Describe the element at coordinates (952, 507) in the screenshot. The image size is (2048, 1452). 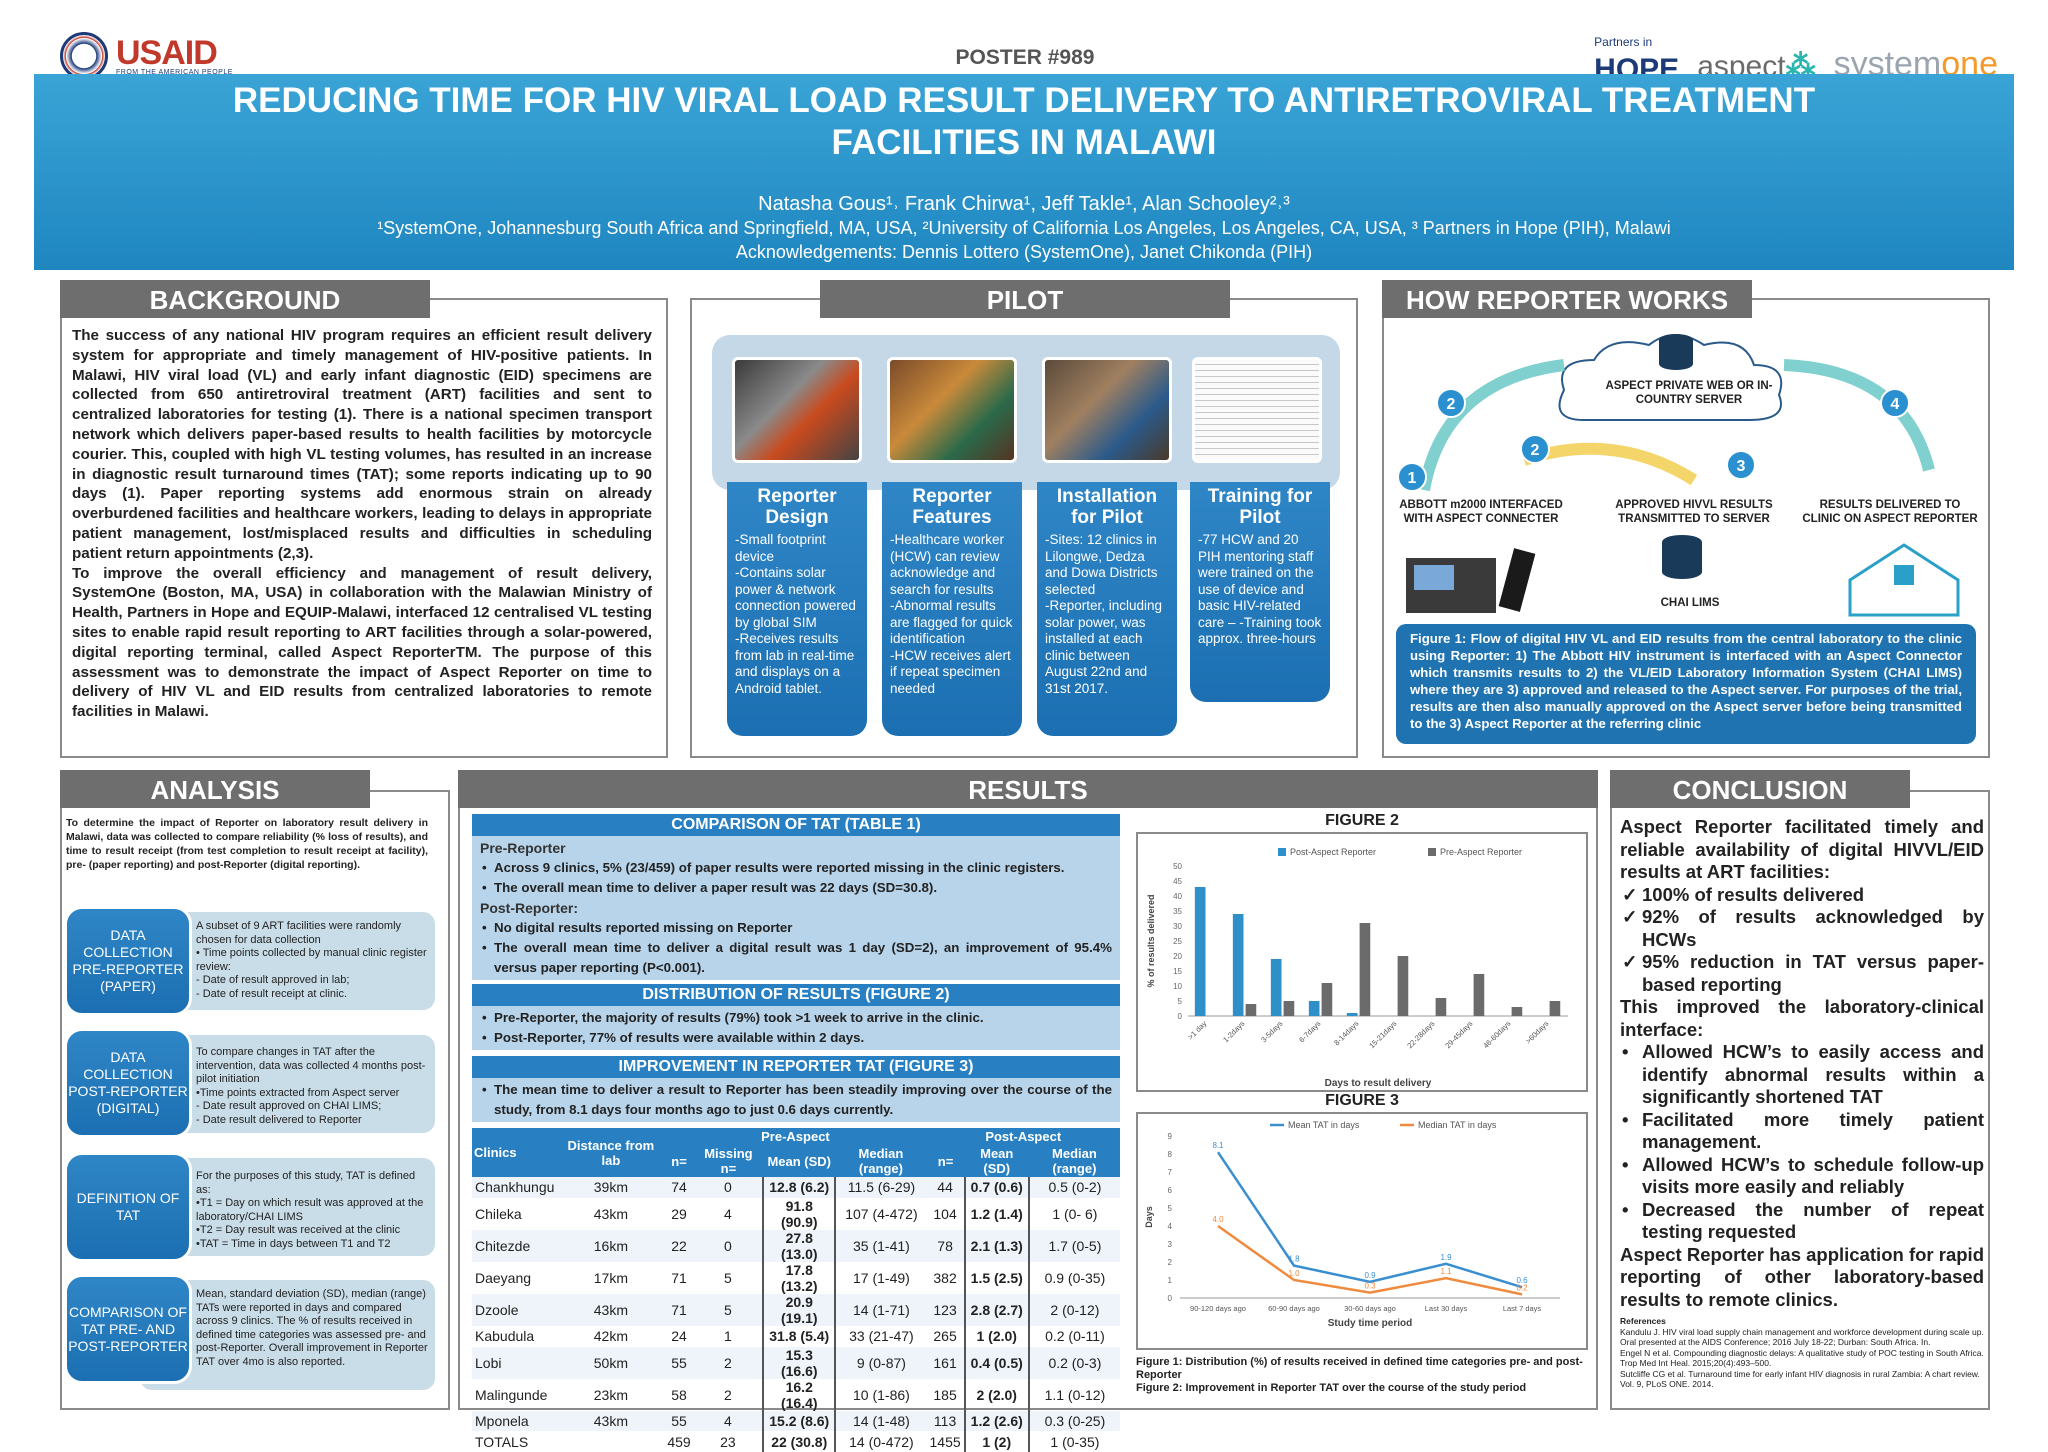
I see `pilot-column-title: Reporter Features` at that location.